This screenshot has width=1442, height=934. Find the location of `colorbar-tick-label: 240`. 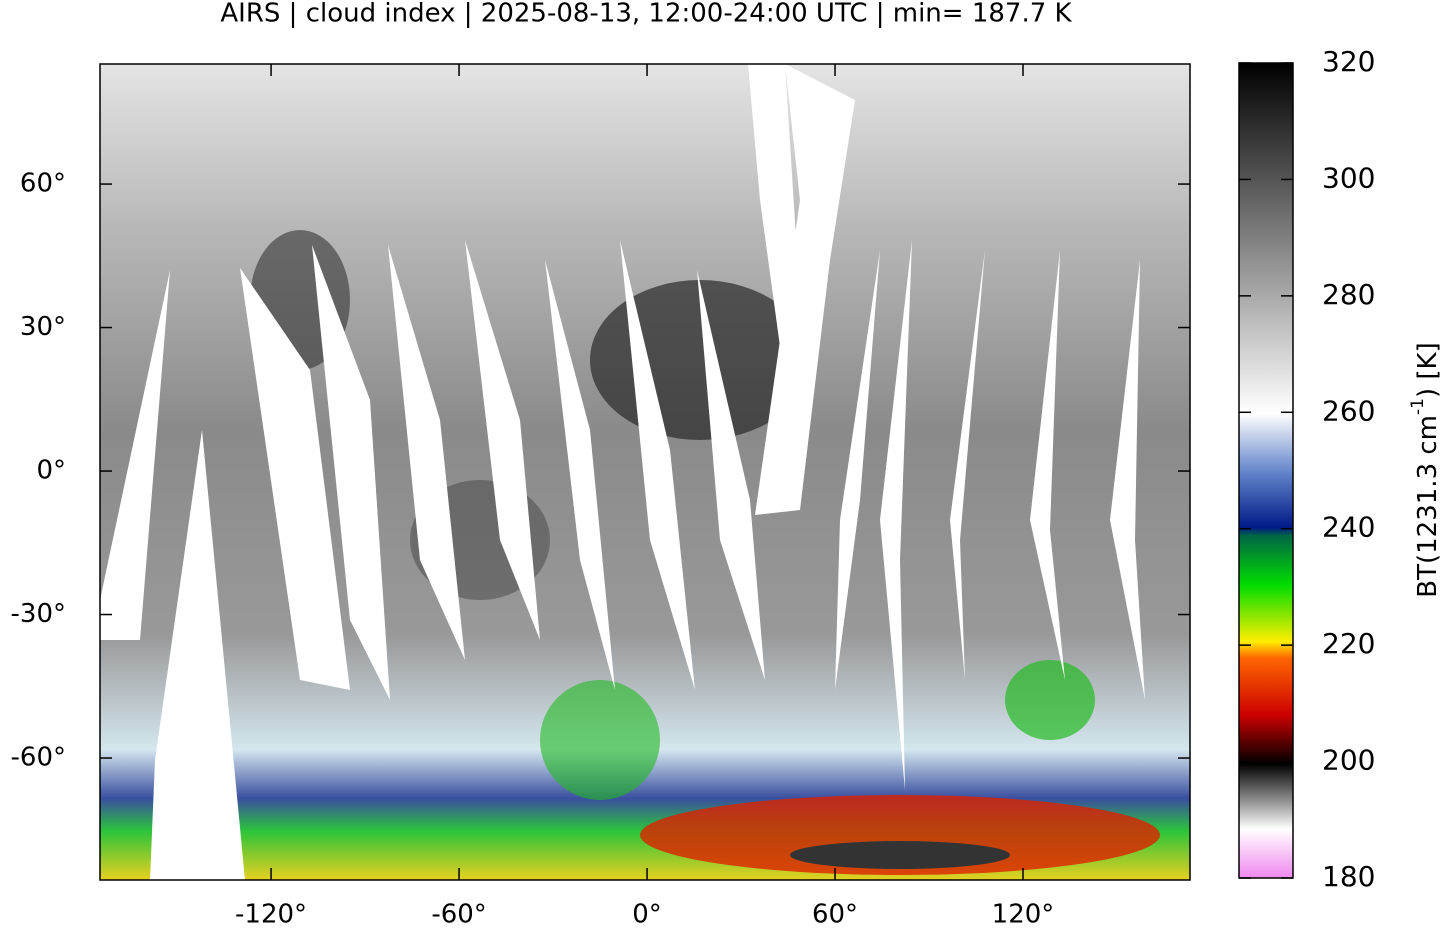

colorbar-tick-label: 240 is located at coordinates (1348, 527).